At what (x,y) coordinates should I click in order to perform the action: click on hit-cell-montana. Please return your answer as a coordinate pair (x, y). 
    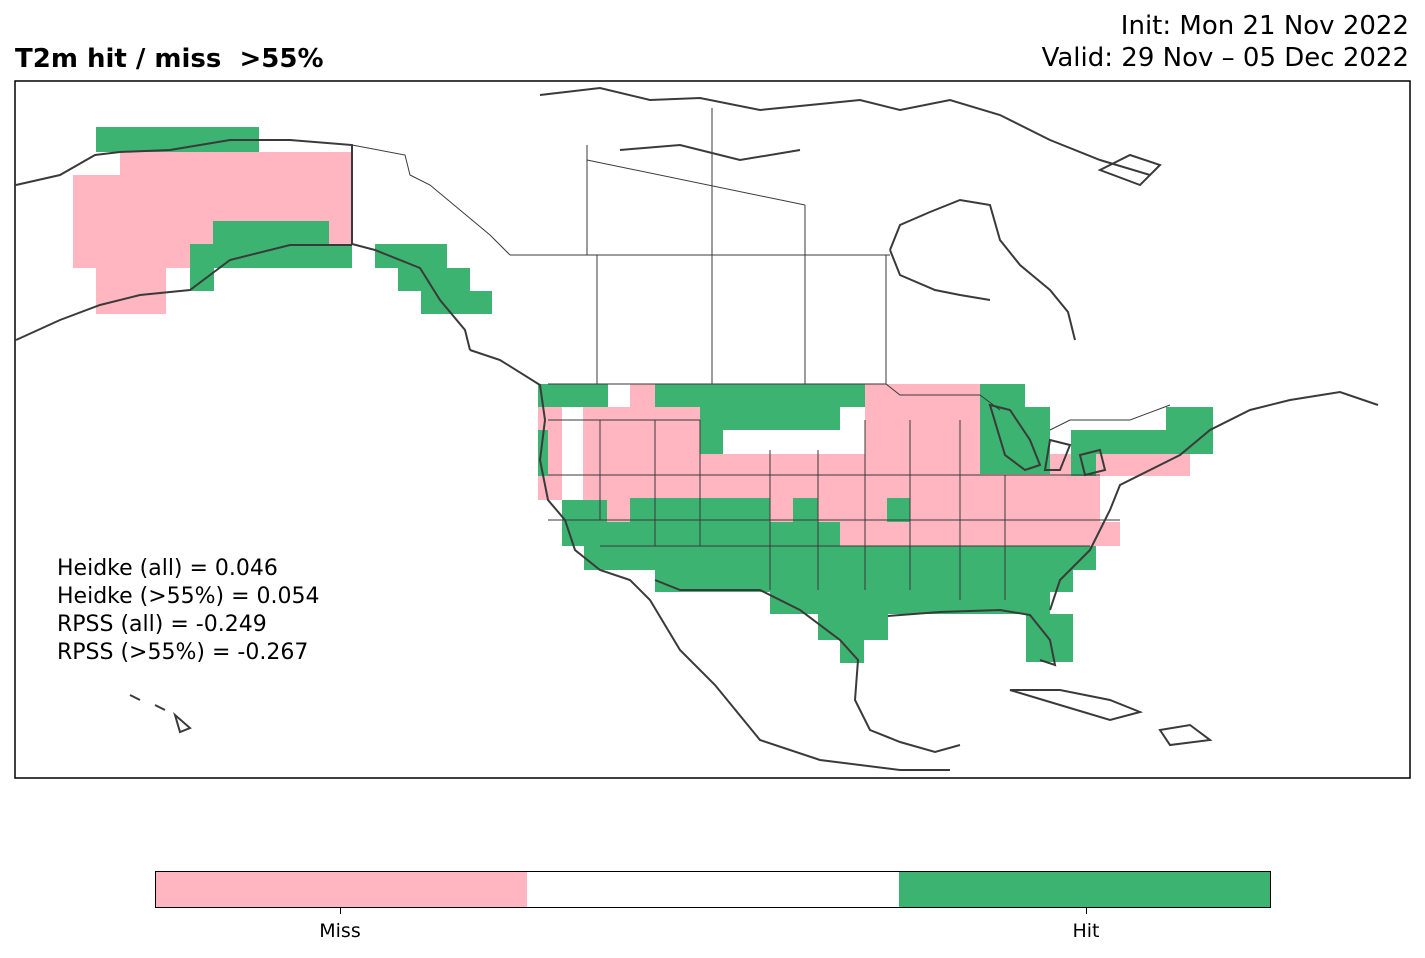
    Looking at the image, I should click on (760, 395).